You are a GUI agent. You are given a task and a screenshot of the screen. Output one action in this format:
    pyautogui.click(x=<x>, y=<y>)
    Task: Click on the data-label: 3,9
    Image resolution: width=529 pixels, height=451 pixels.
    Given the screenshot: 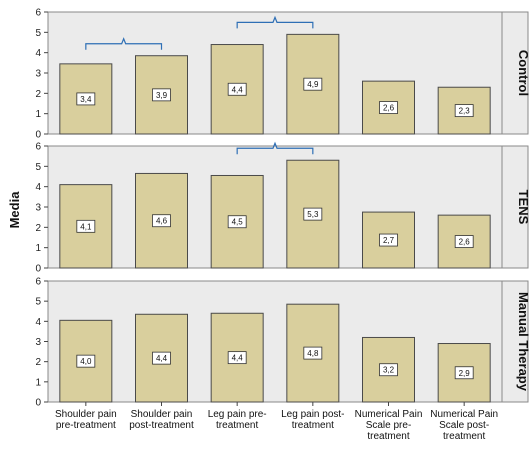 What is the action you would take?
    pyautogui.click(x=162, y=95)
    